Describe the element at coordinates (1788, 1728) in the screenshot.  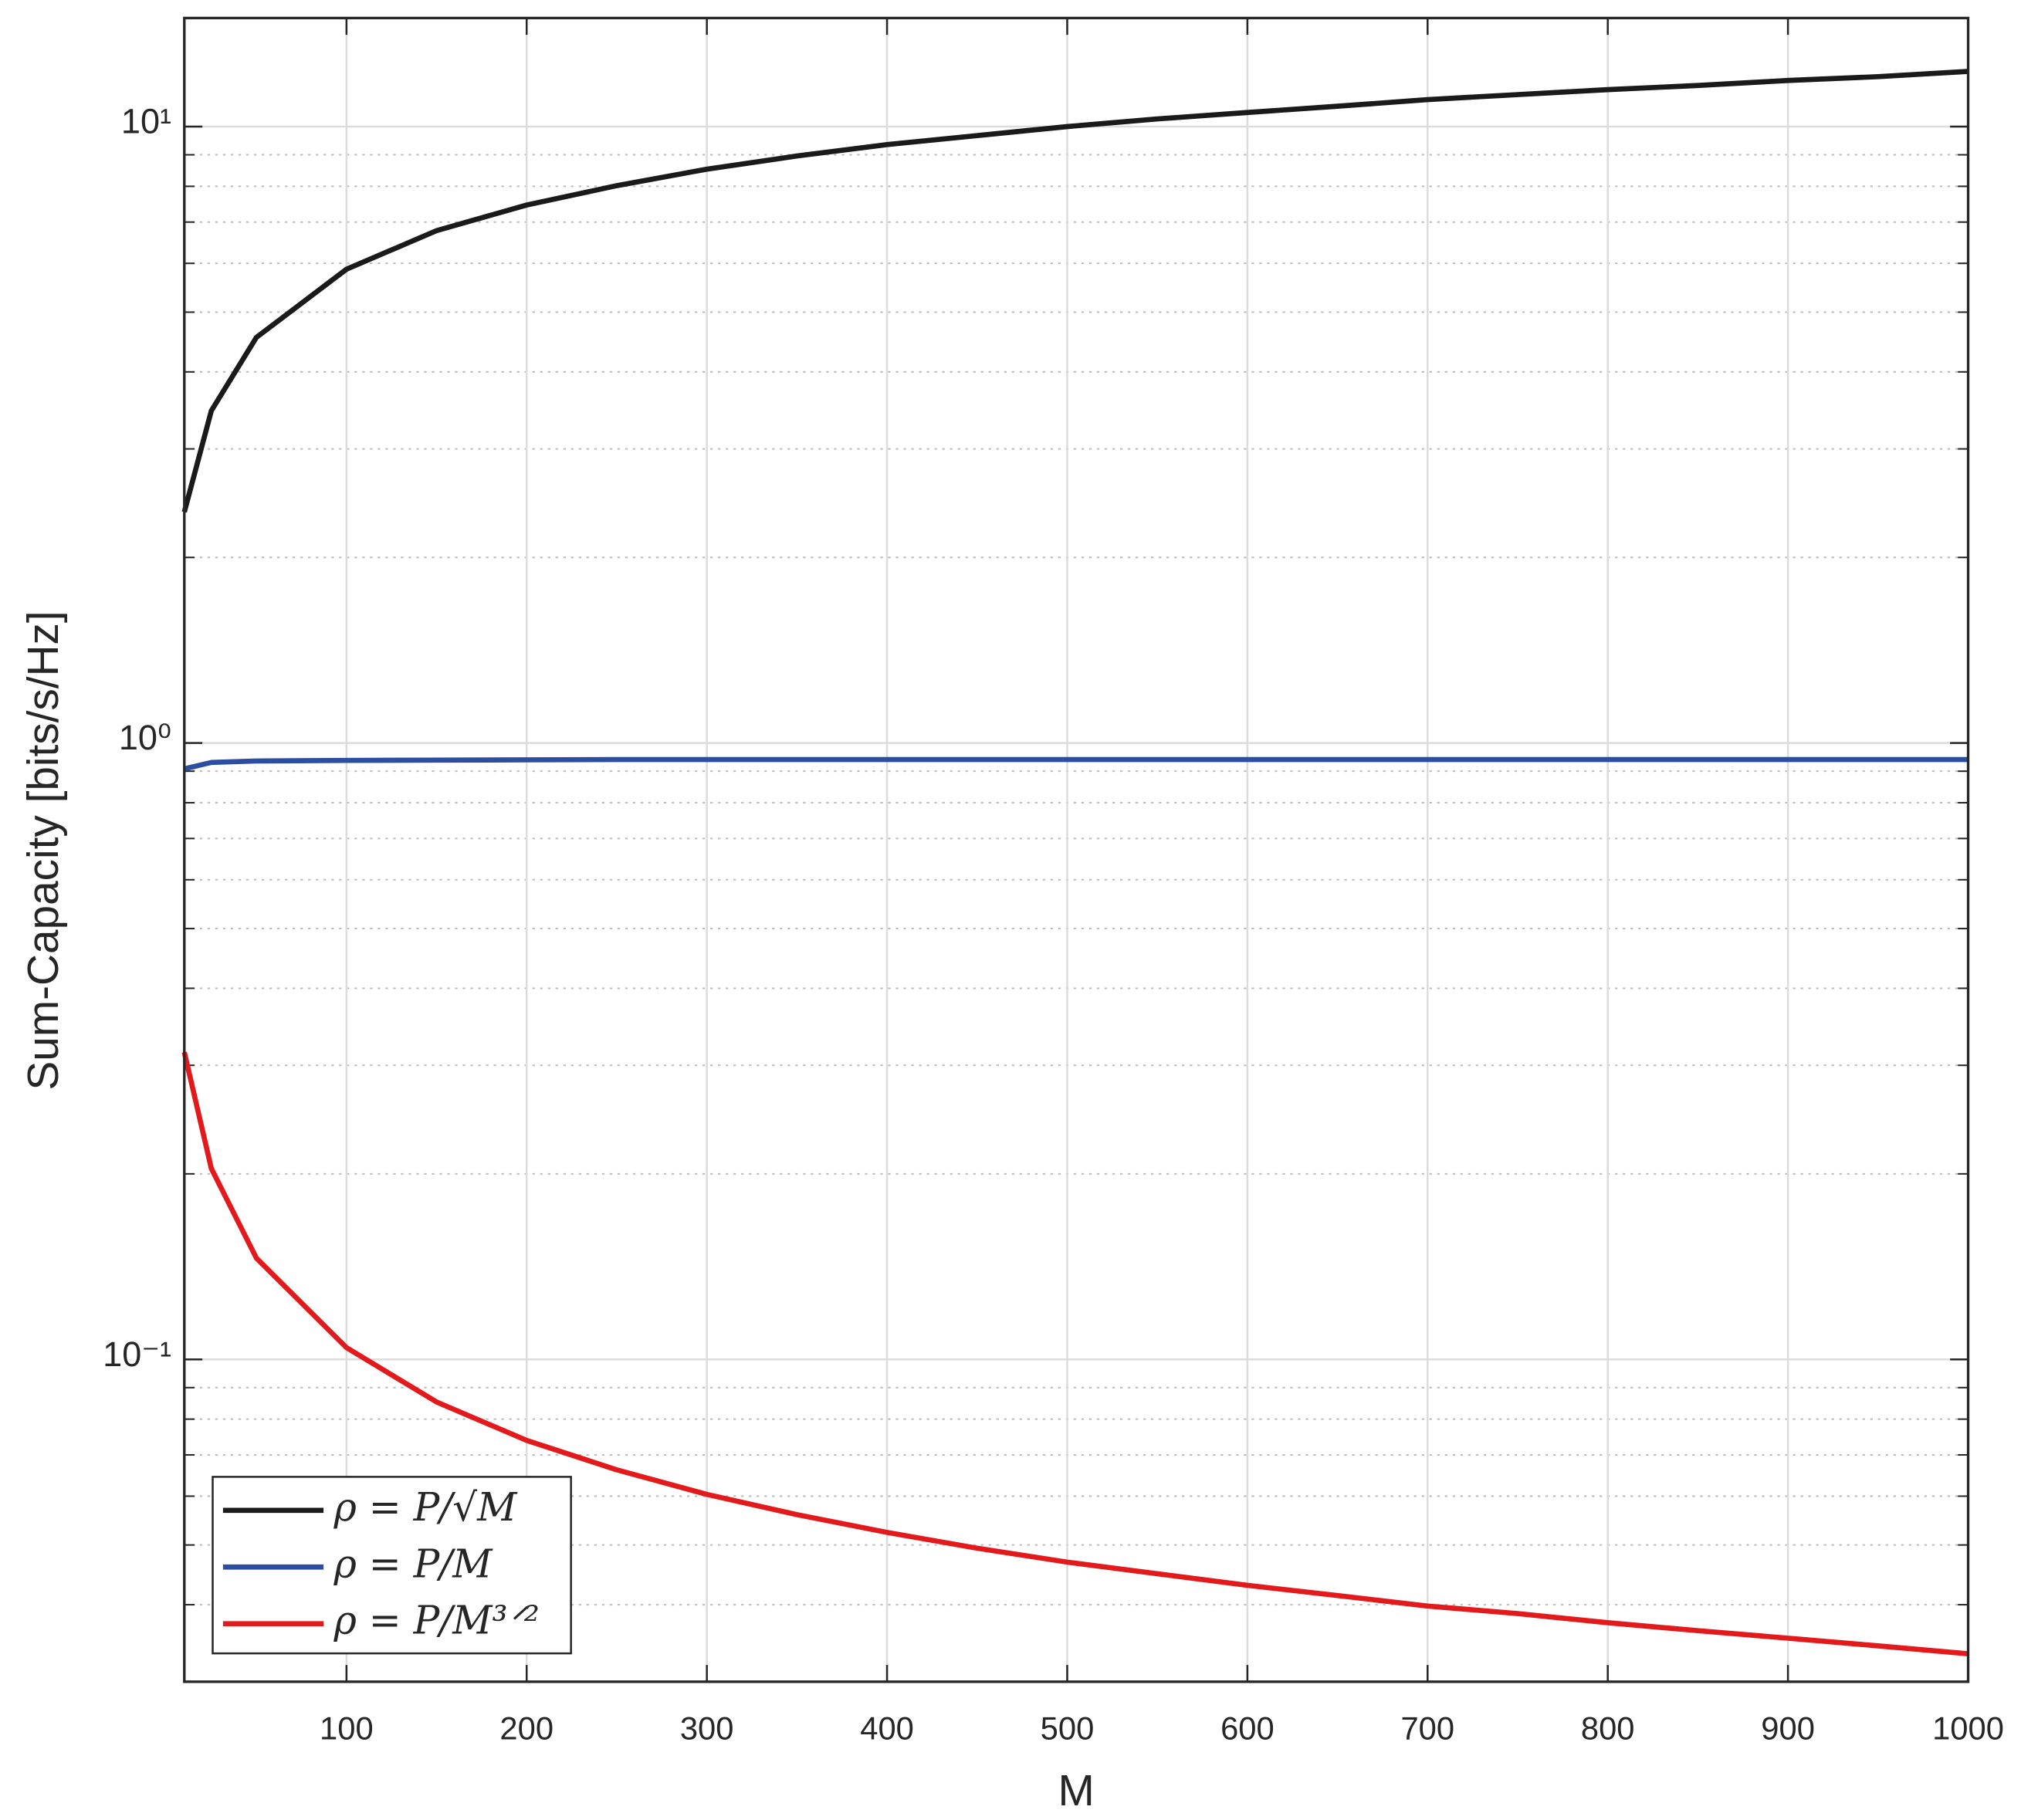
I see `x-tick-label: 900` at that location.